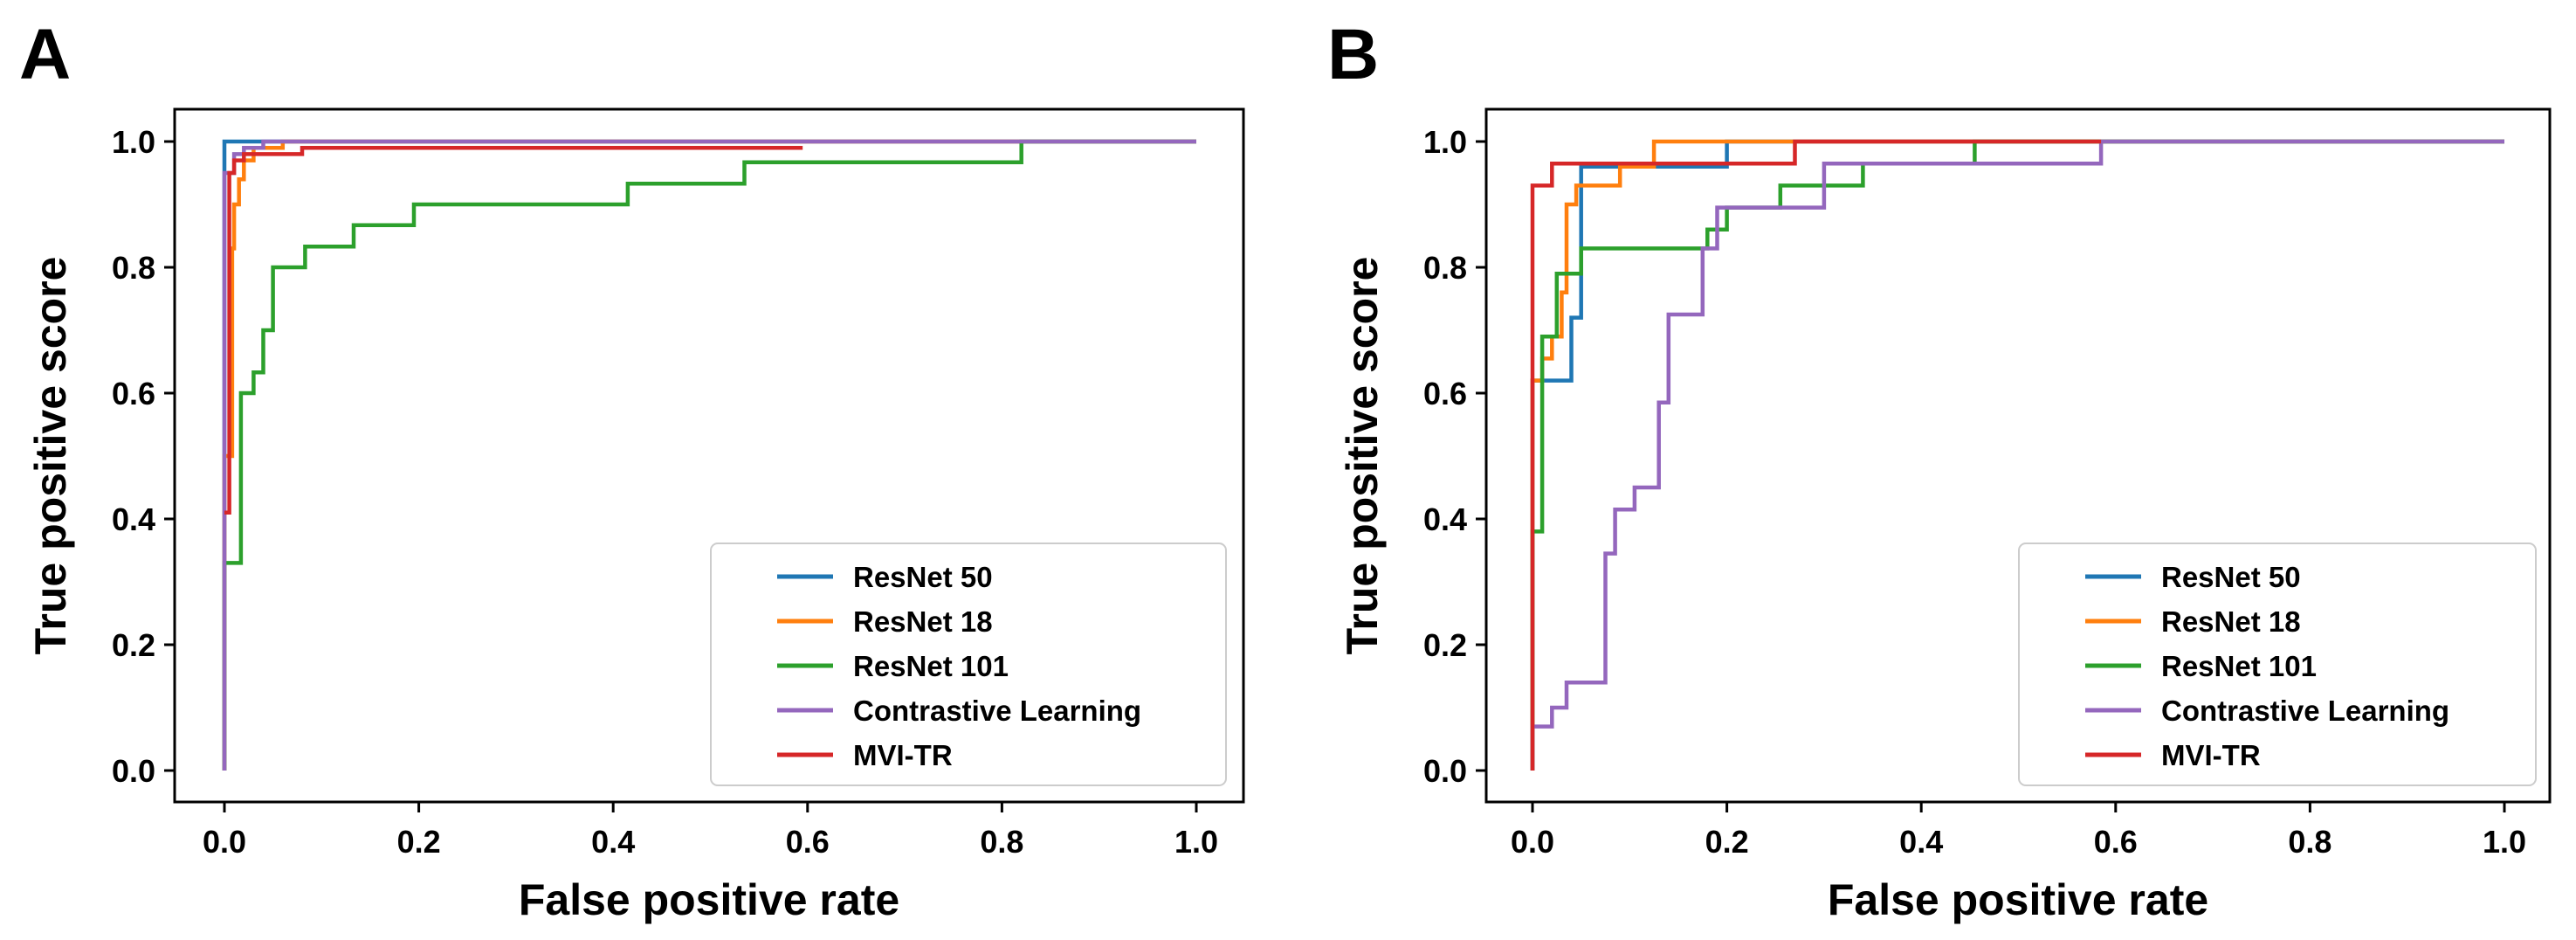  Describe the element at coordinates (1353, 54) in the screenshot. I see `panel-label: B` at that location.